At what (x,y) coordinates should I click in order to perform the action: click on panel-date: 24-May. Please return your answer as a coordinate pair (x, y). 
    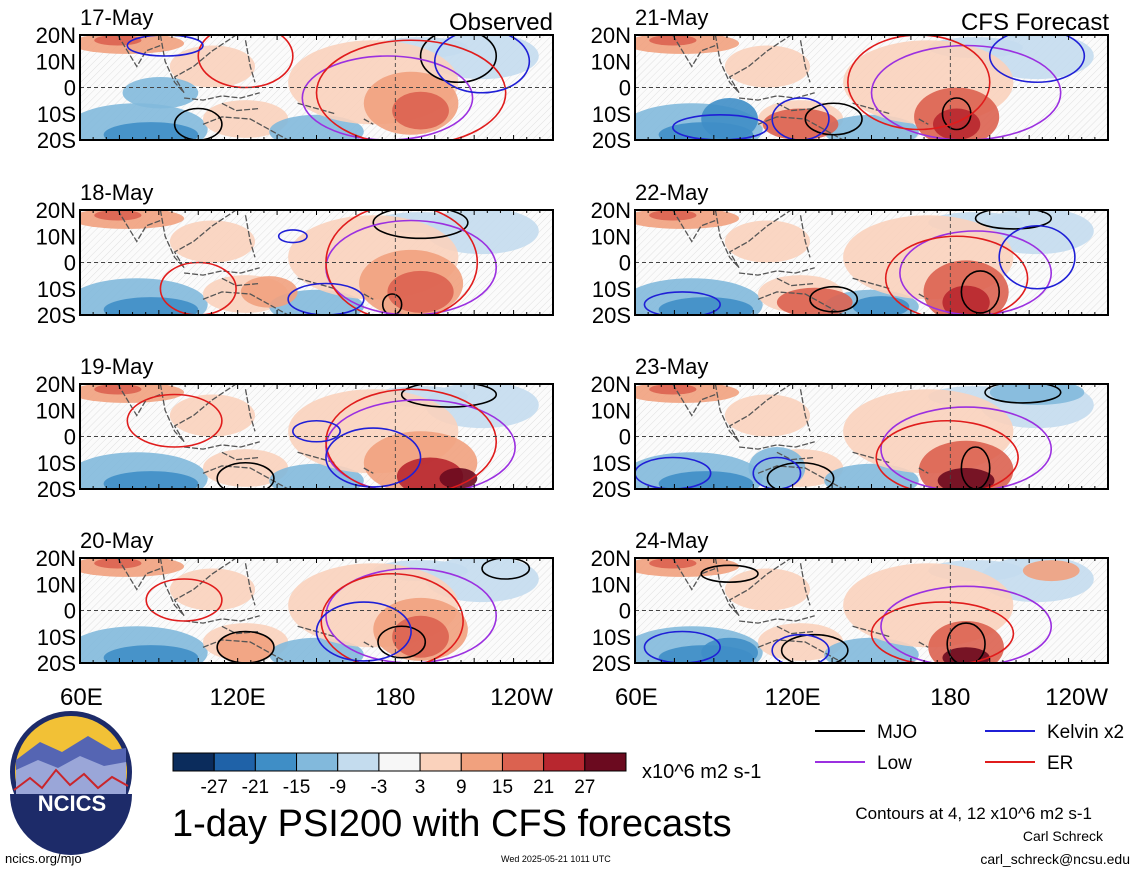
    Looking at the image, I should click on (671, 540).